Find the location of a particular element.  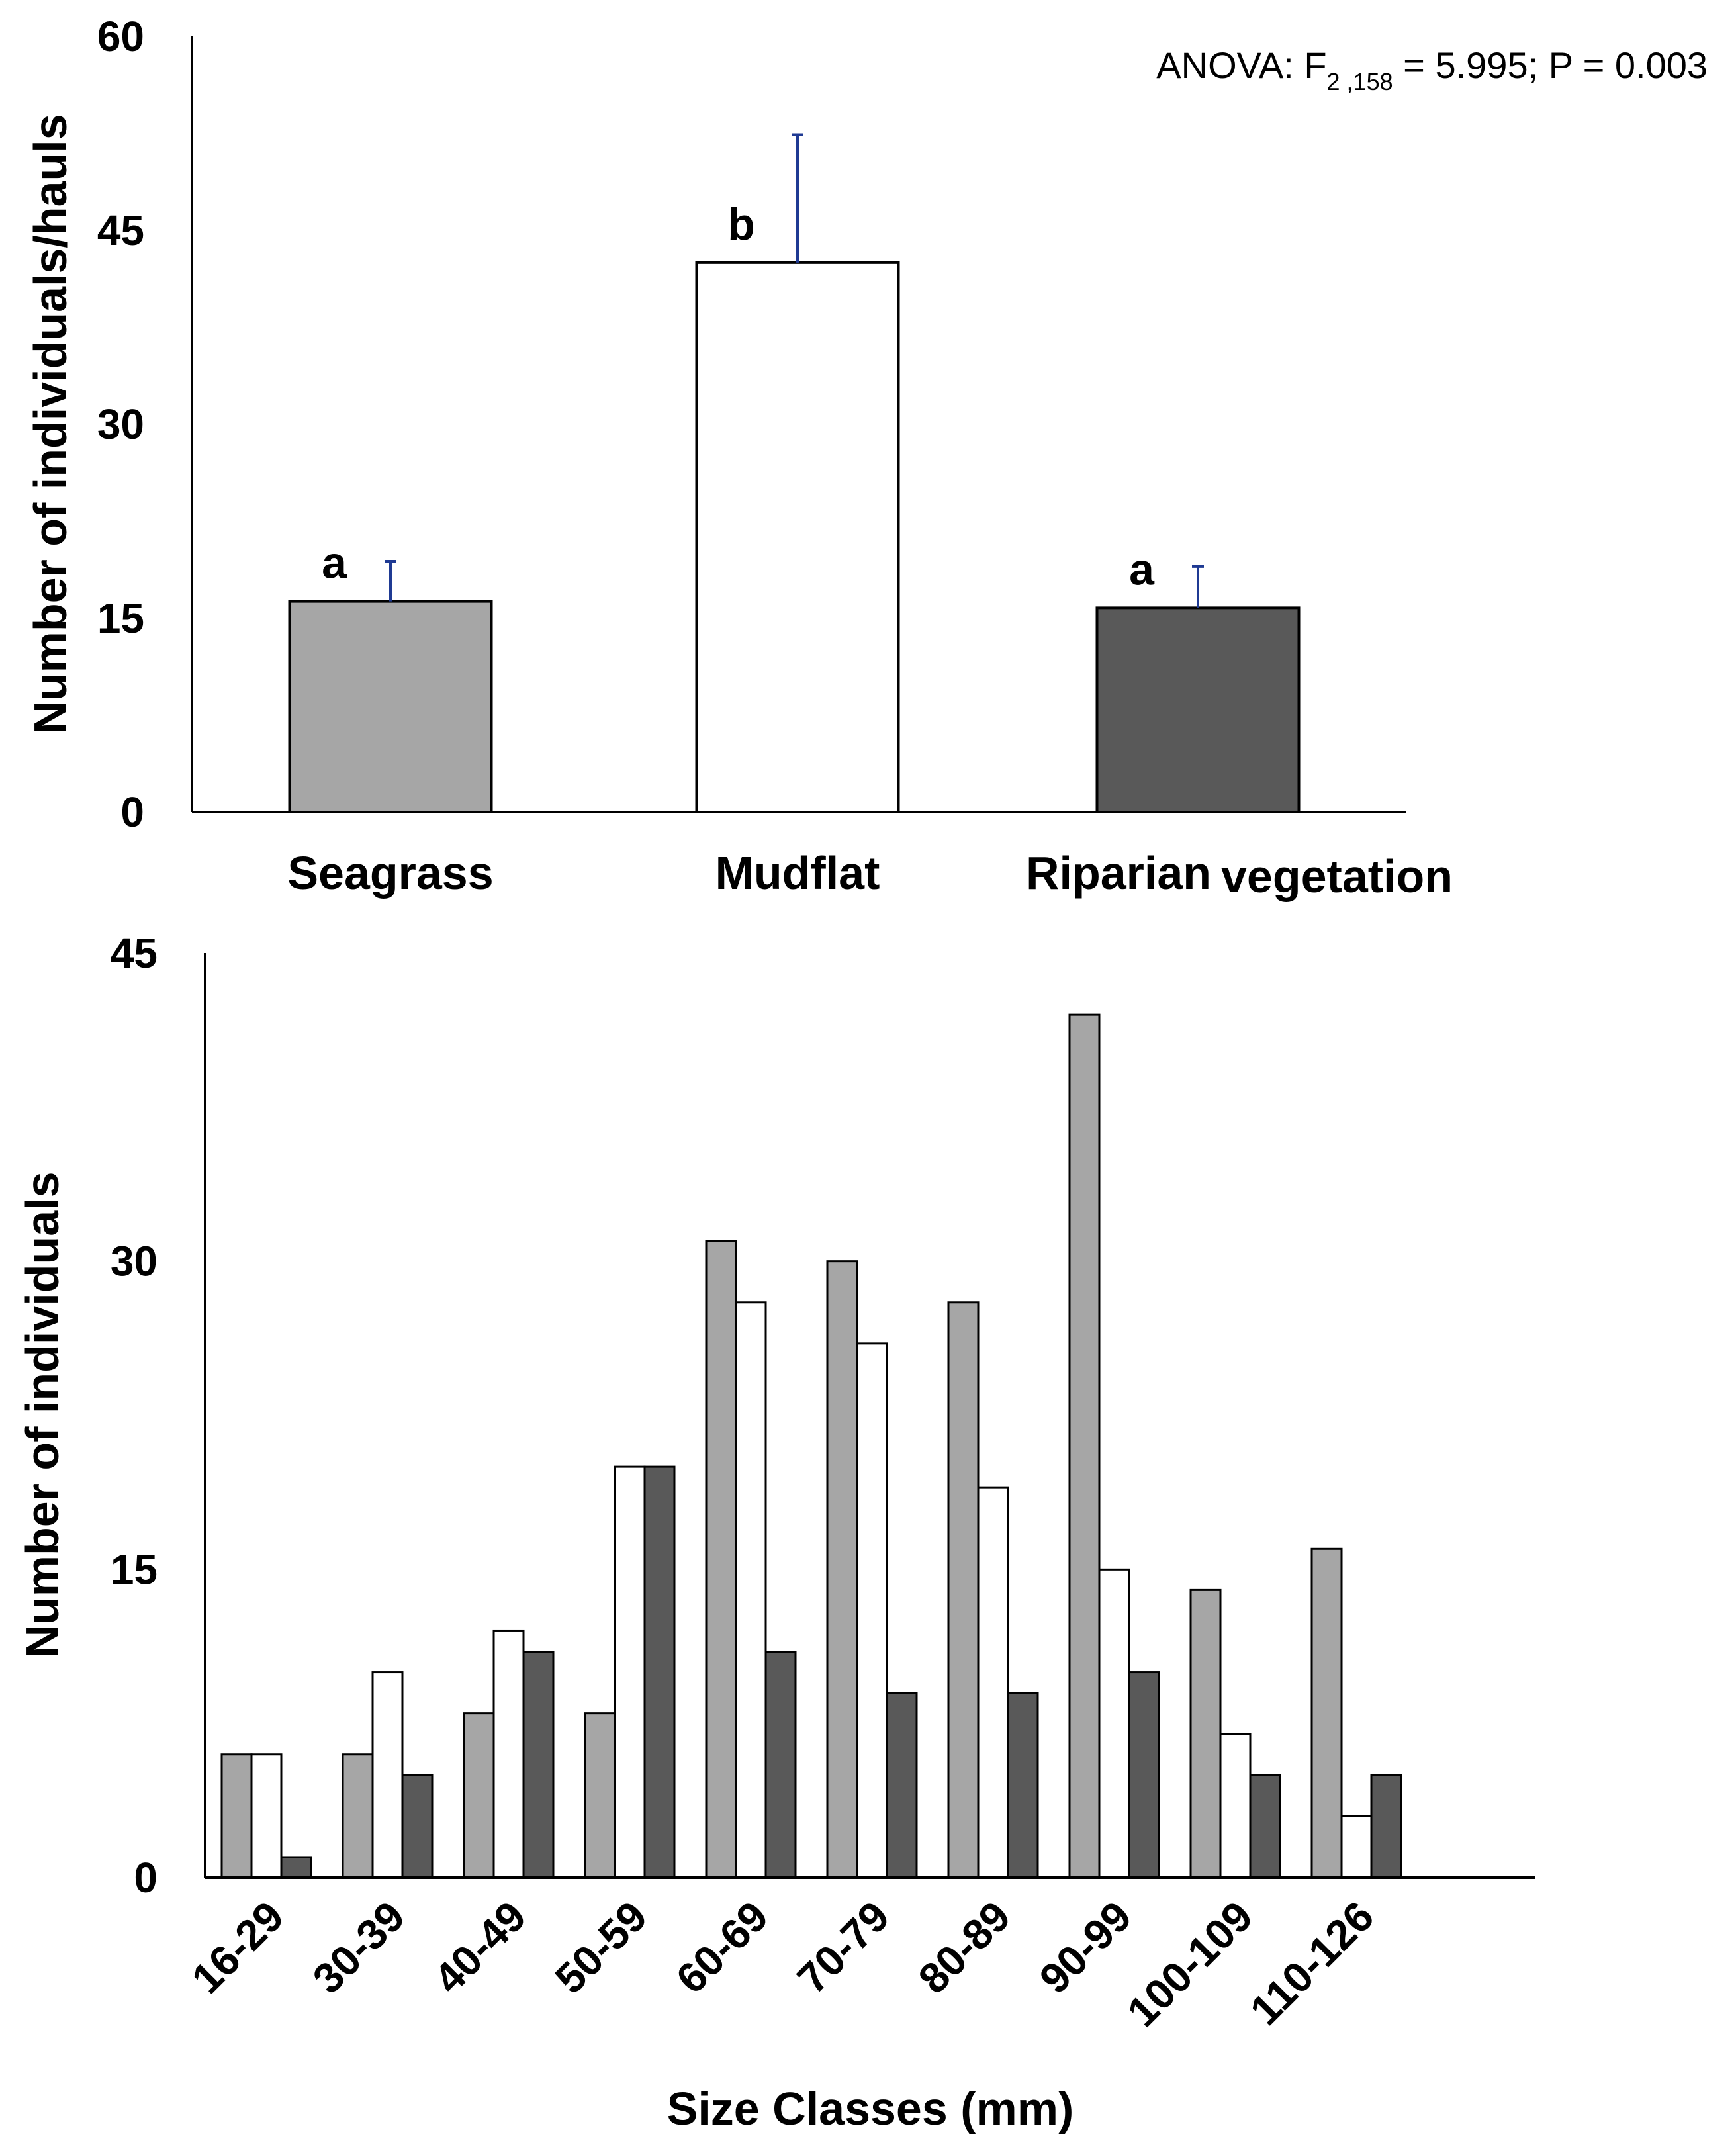

top-y-tick-labels: 0 15 30 45 60 is located at coordinates (120, 424).